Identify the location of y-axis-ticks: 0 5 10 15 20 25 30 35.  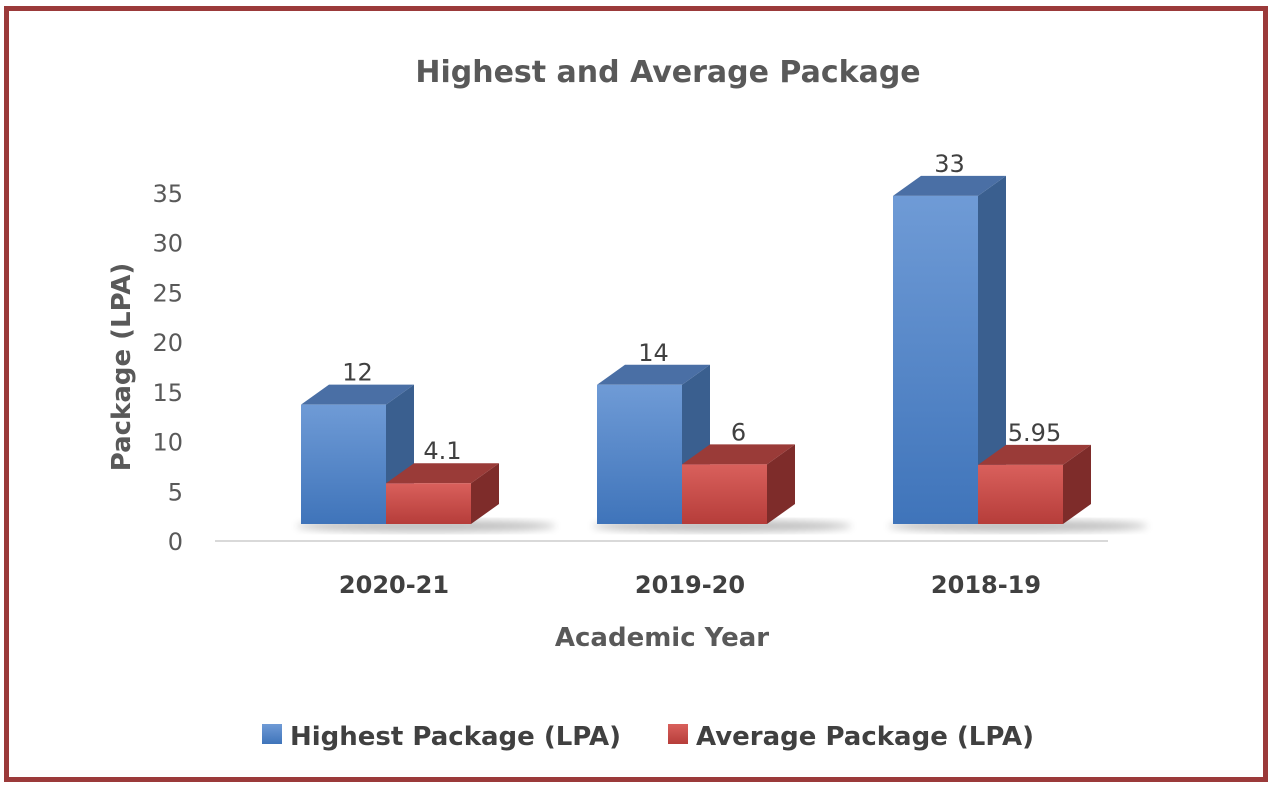
(167, 368).